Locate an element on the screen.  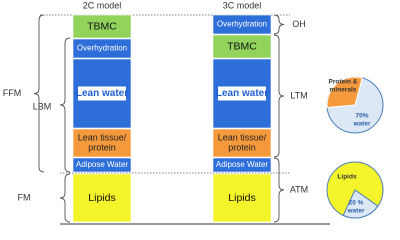
column-header: 3C model is located at coordinates (242, 5).